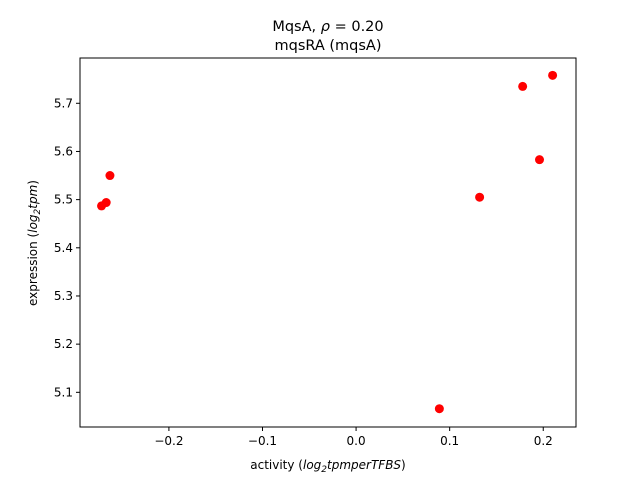 The width and height of the screenshot is (640, 480). Describe the element at coordinates (63, 103) in the screenshot. I see `y-tick-label: 5.7` at that location.